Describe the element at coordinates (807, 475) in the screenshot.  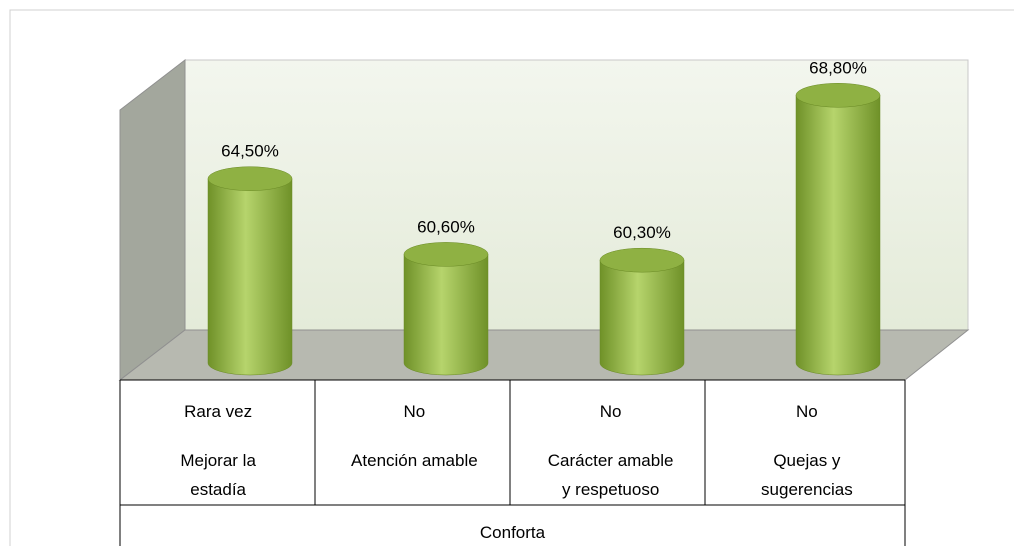
I see `x-tick-label: Quejas y sugerencias` at that location.